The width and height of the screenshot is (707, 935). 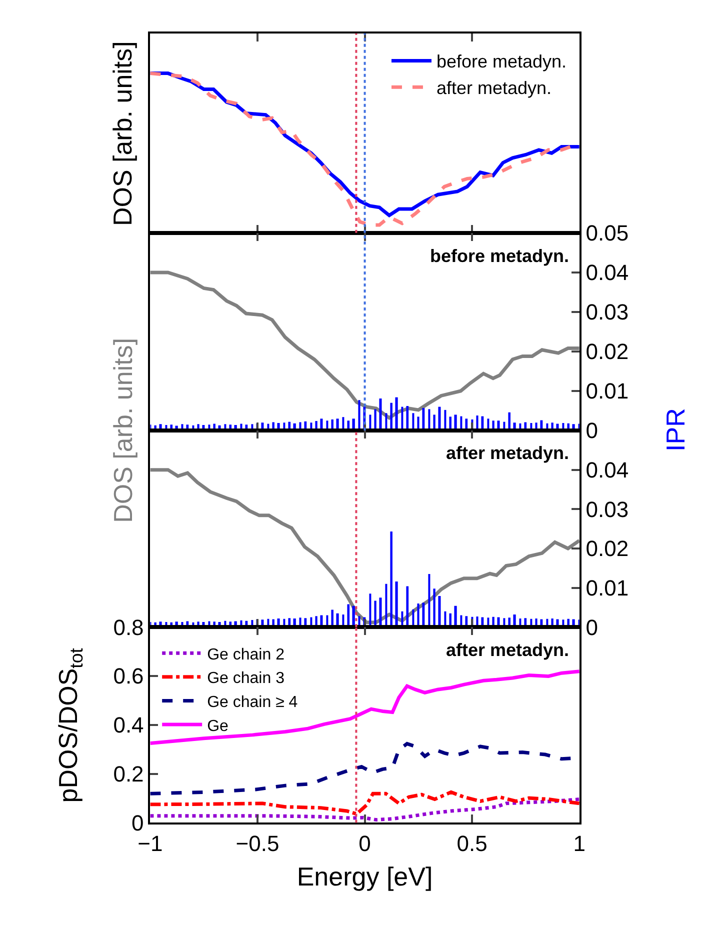 I want to click on legend-label: before metadyn., so click(x=501, y=62).